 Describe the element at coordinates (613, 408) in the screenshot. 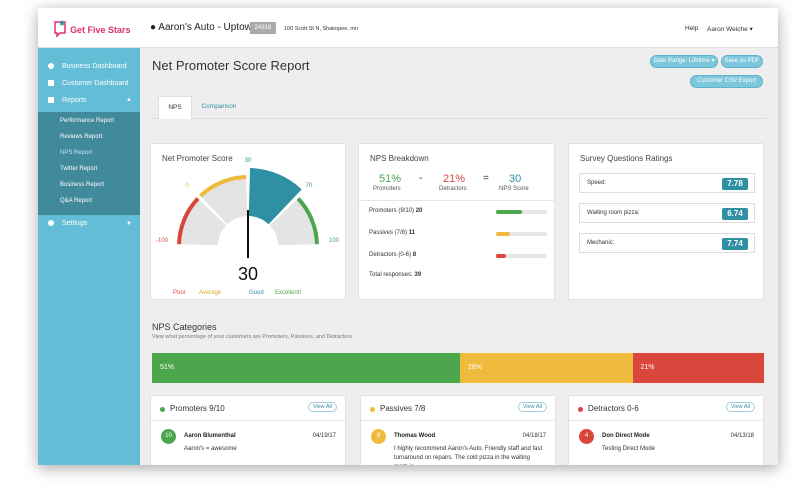

I see `list-title: Detractors 0-6` at that location.